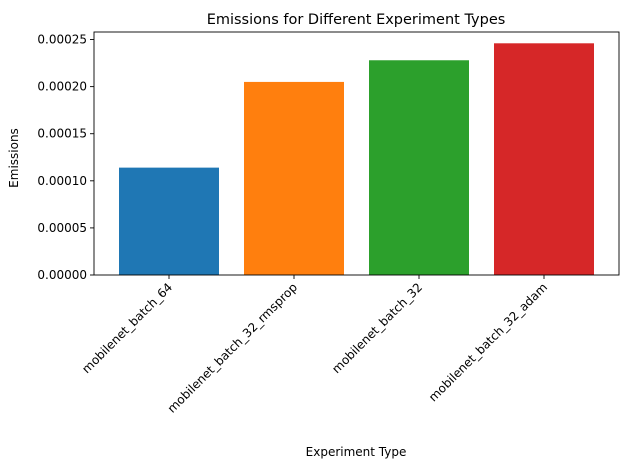  Describe the element at coordinates (62, 275) in the screenshot. I see `y-tick-label-0: 0.00000` at that location.